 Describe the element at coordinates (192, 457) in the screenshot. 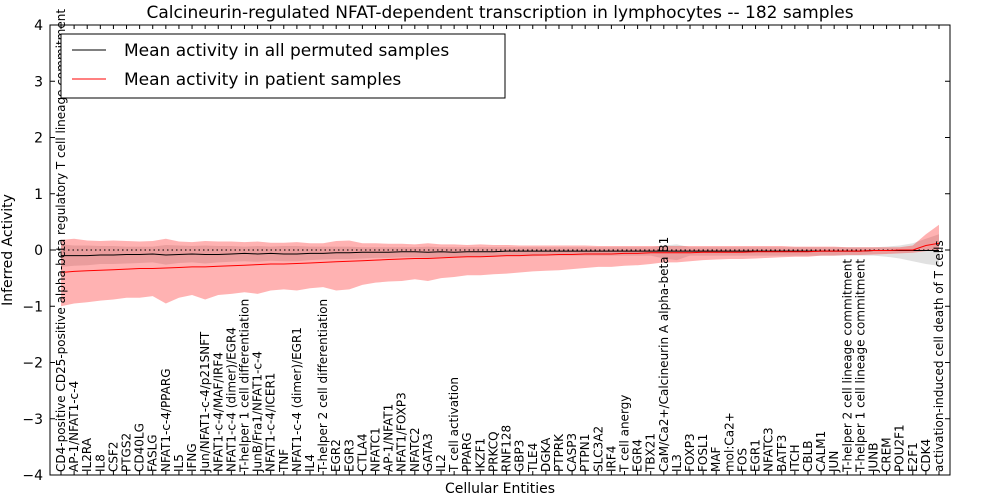

I see `category-label: IFNG` at that location.